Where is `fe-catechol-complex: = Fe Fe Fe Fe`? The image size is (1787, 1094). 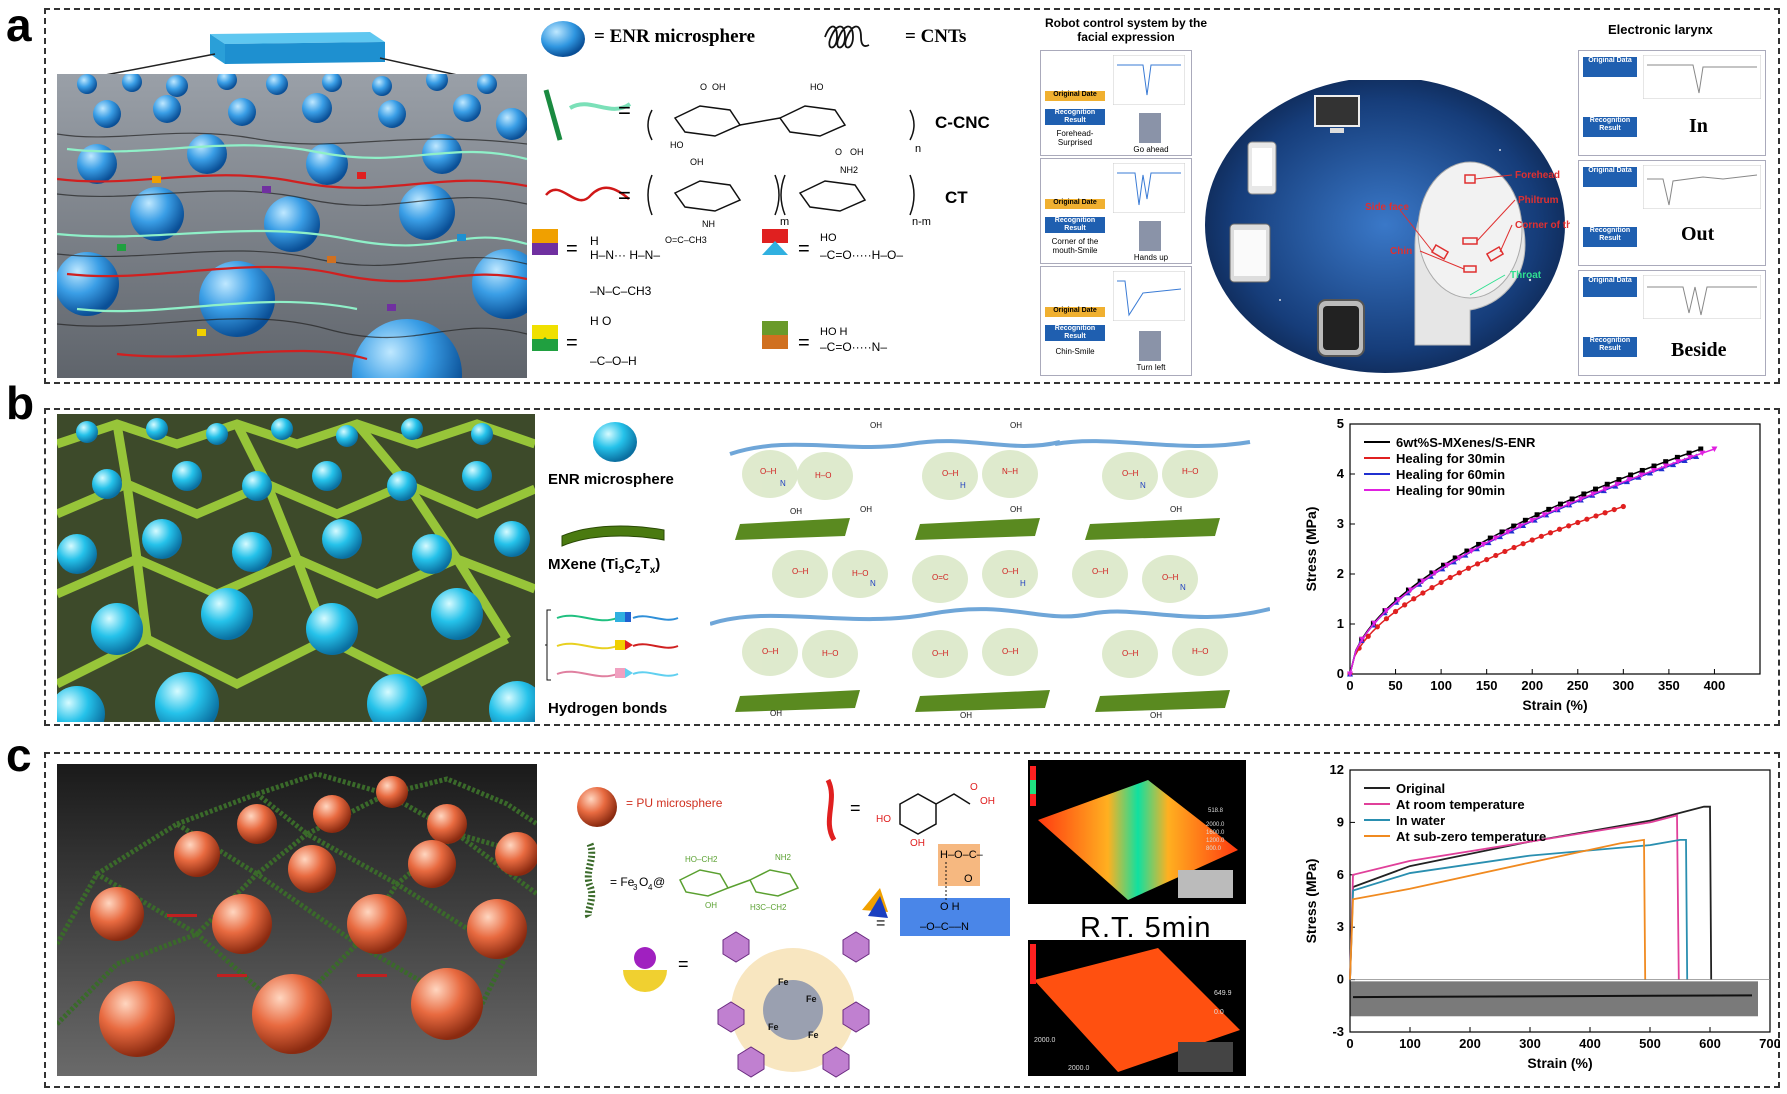 fe-catechol-complex: = Fe Fe Fe Fe is located at coordinates (746, 1004).